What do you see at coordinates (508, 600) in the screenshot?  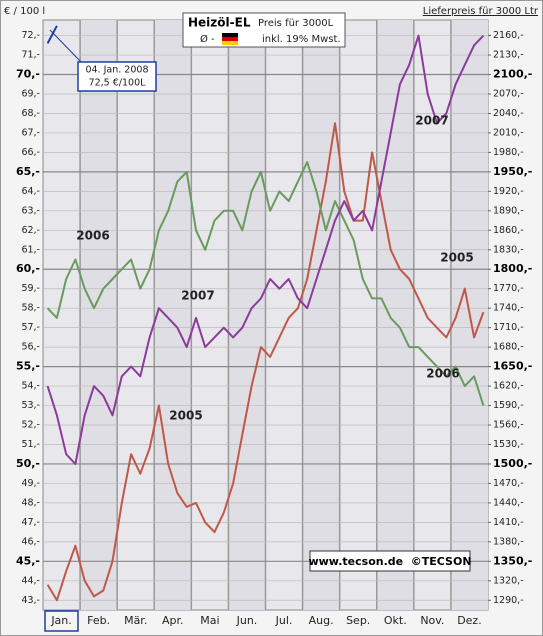 I see `y2-tick-label: 1290,-` at bounding box center [508, 600].